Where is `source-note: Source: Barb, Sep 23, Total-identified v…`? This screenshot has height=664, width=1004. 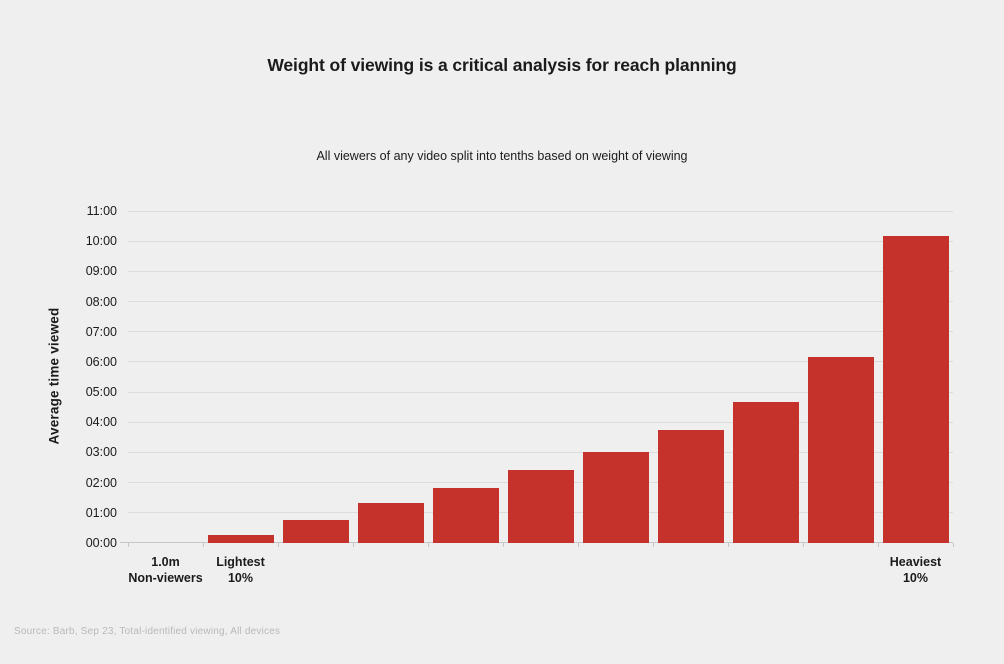
source-note: Source: Barb, Sep 23, Total-identified v… is located at coordinates (147, 631).